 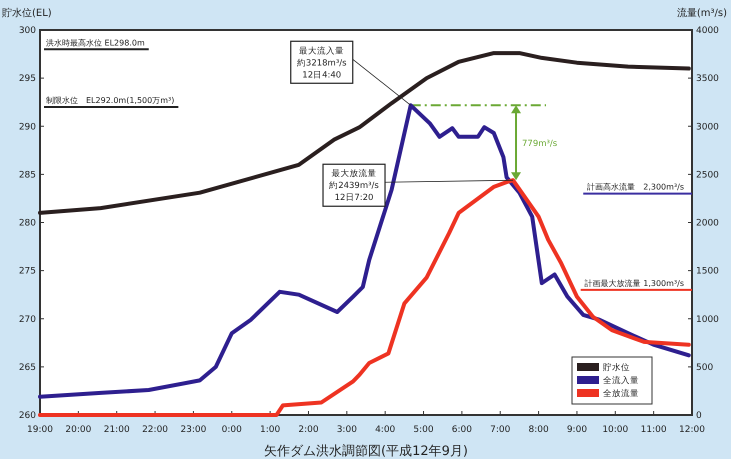 What do you see at coordinates (354, 186) in the screenshot?
I see `annotation: 最大放流量約2439m³/s12日7:20` at bounding box center [354, 186].